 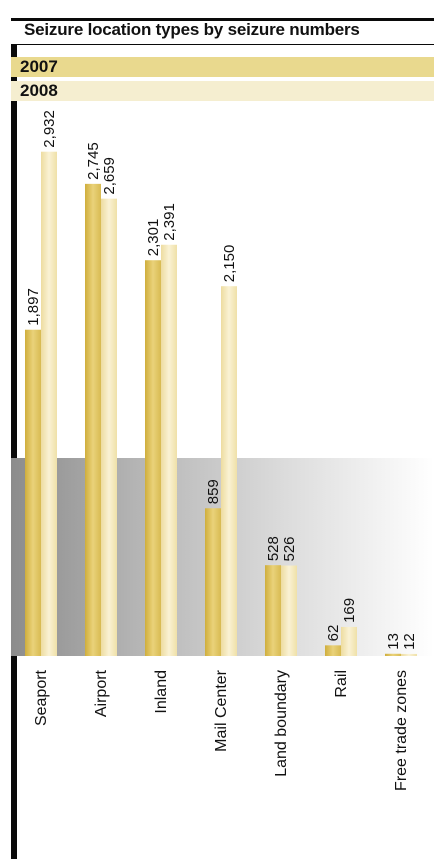 What do you see at coordinates (281, 723) in the screenshot?
I see `category-label-land-boundary: Land boundary` at bounding box center [281, 723].